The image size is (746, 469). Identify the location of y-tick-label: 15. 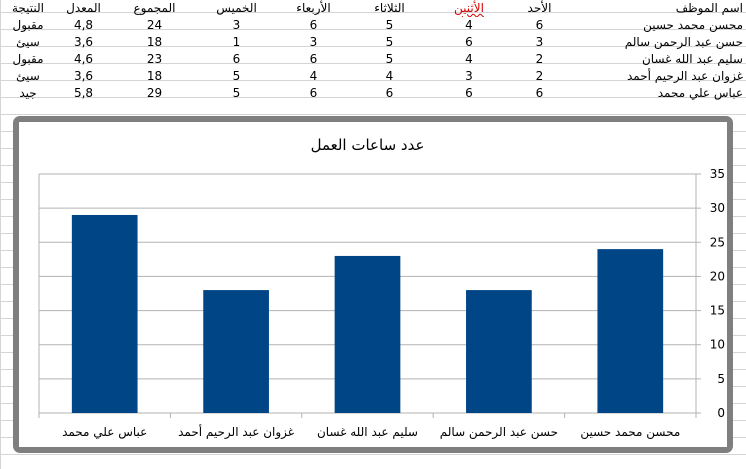
(717, 311).